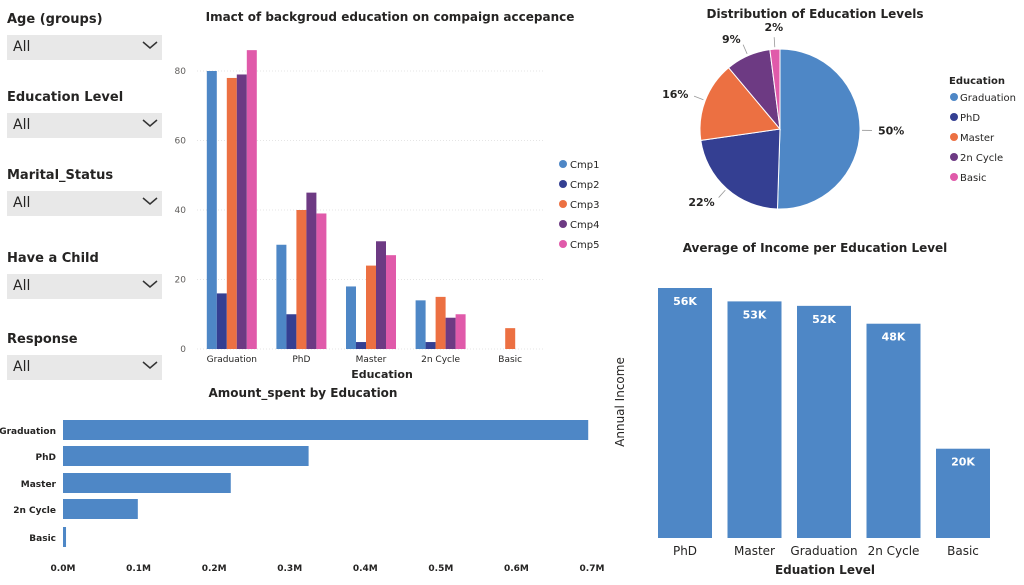  What do you see at coordinates (183, 350) in the screenshot?
I see `y-tick-label: 0` at bounding box center [183, 350].